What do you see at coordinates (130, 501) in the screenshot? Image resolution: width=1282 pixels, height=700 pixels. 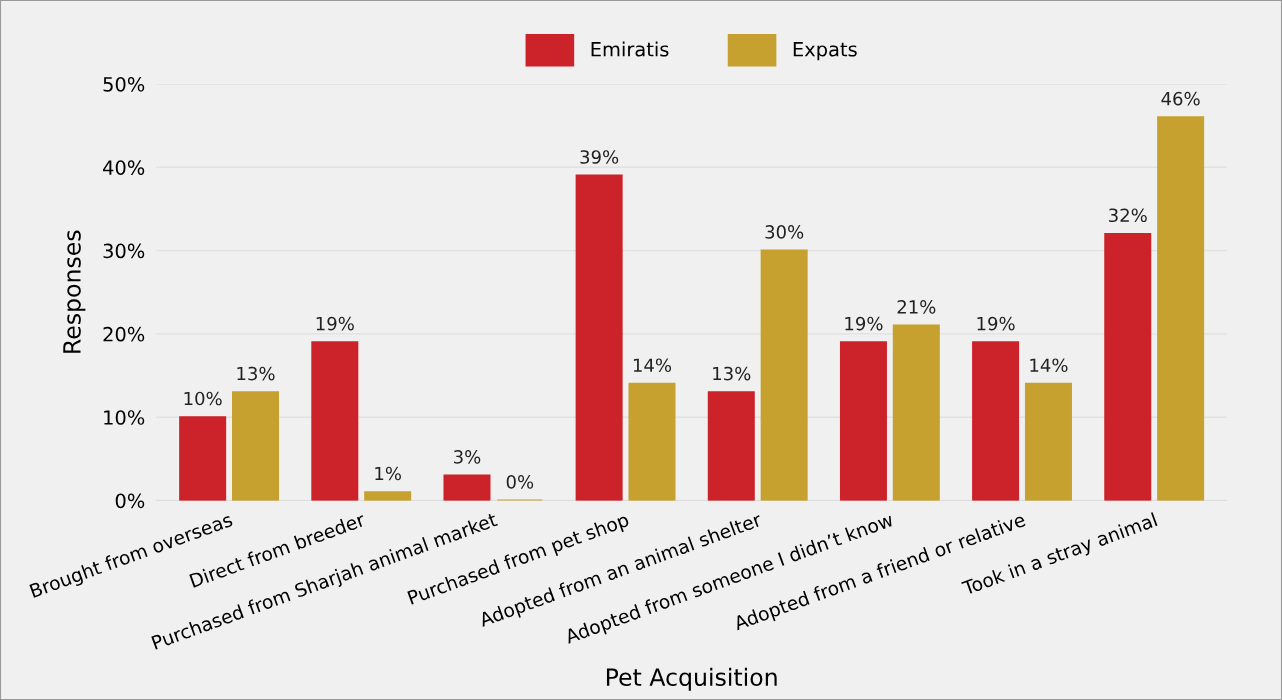 I see `y-tick-label: 0%` at bounding box center [130, 501].